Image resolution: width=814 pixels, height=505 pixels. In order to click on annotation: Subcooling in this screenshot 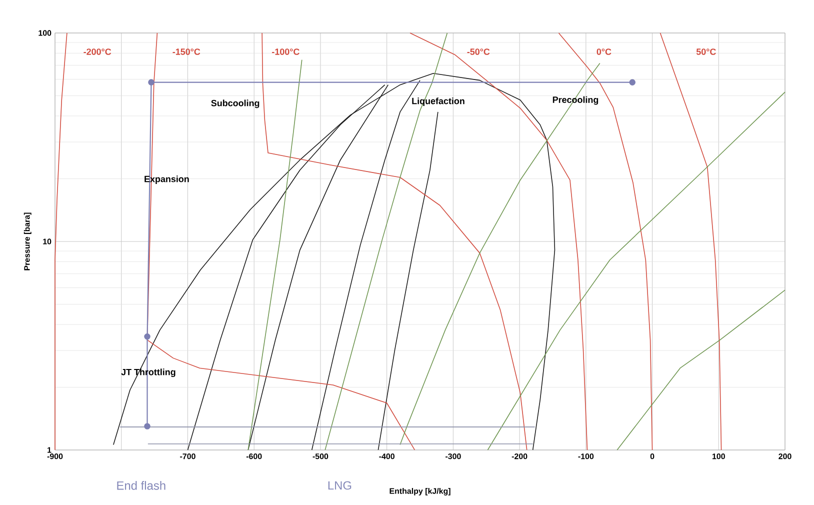, I will do `click(235, 104)`.